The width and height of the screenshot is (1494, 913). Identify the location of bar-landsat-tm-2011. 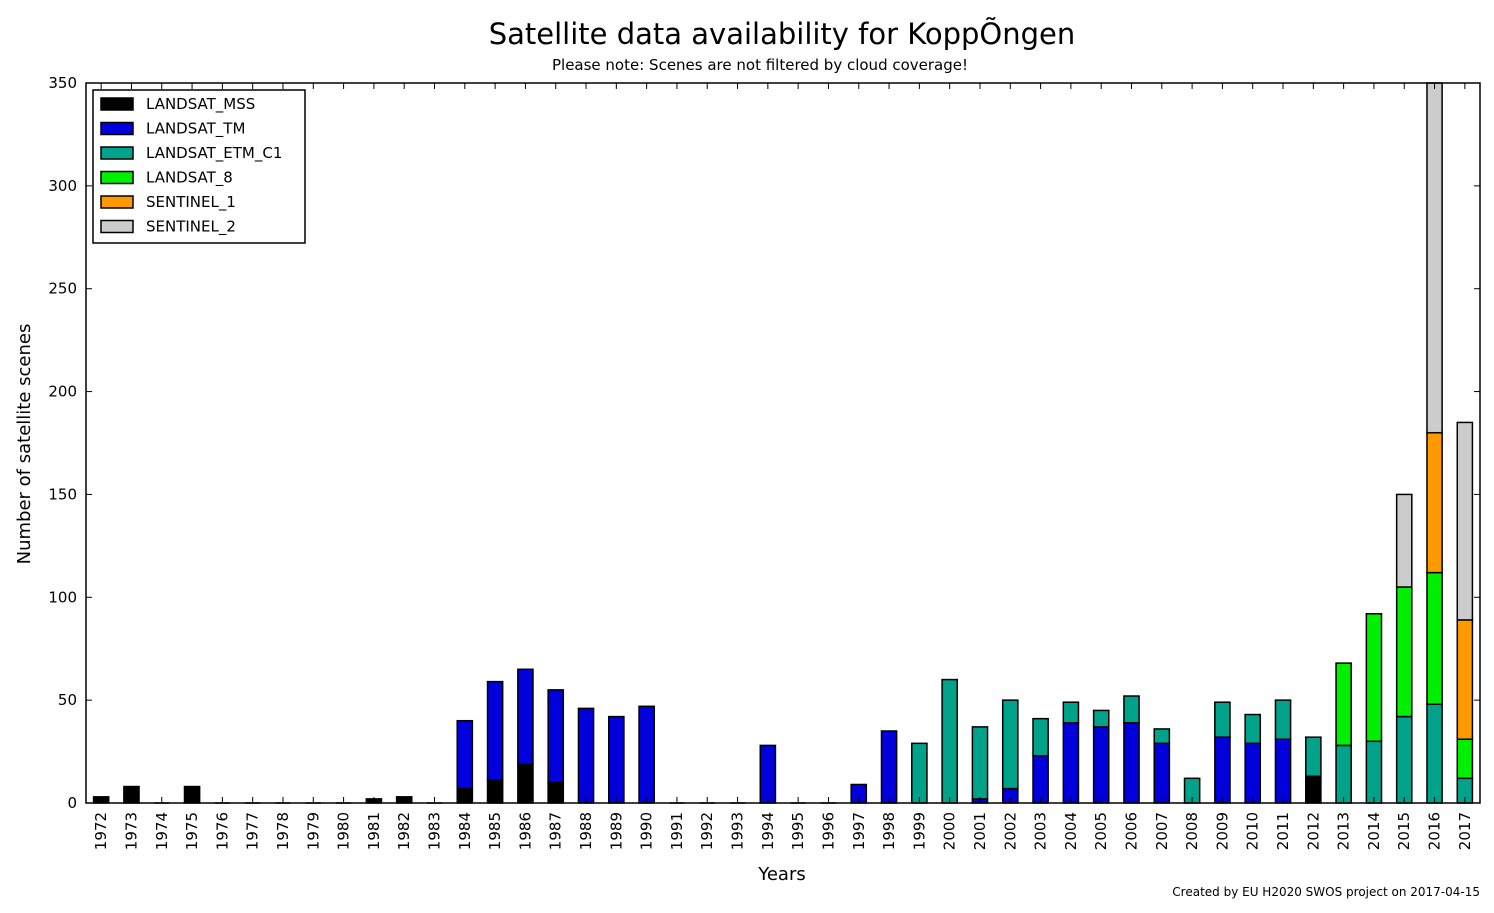
(1283, 771).